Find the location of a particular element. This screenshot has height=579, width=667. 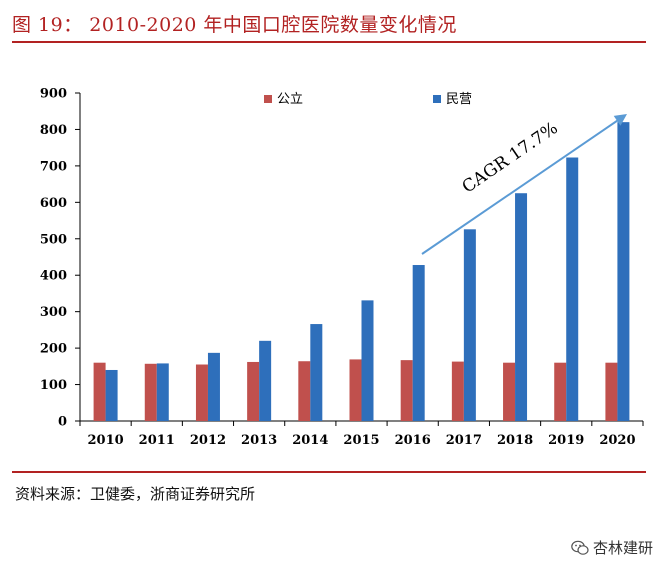

bar-public-2016 is located at coordinates (406, 390).